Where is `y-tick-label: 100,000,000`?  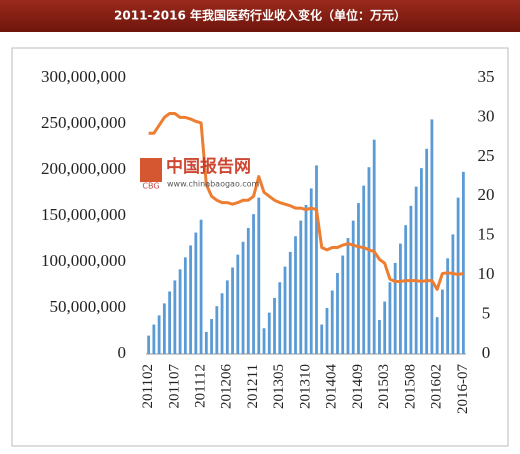
y-tick-label: 100,000,000 is located at coordinates (83, 260).